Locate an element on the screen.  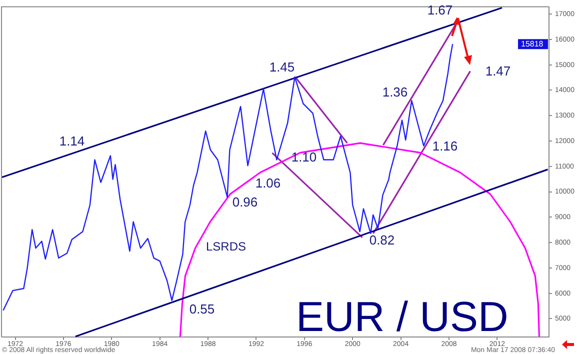
annotation: 15818 is located at coordinates (532, 43).